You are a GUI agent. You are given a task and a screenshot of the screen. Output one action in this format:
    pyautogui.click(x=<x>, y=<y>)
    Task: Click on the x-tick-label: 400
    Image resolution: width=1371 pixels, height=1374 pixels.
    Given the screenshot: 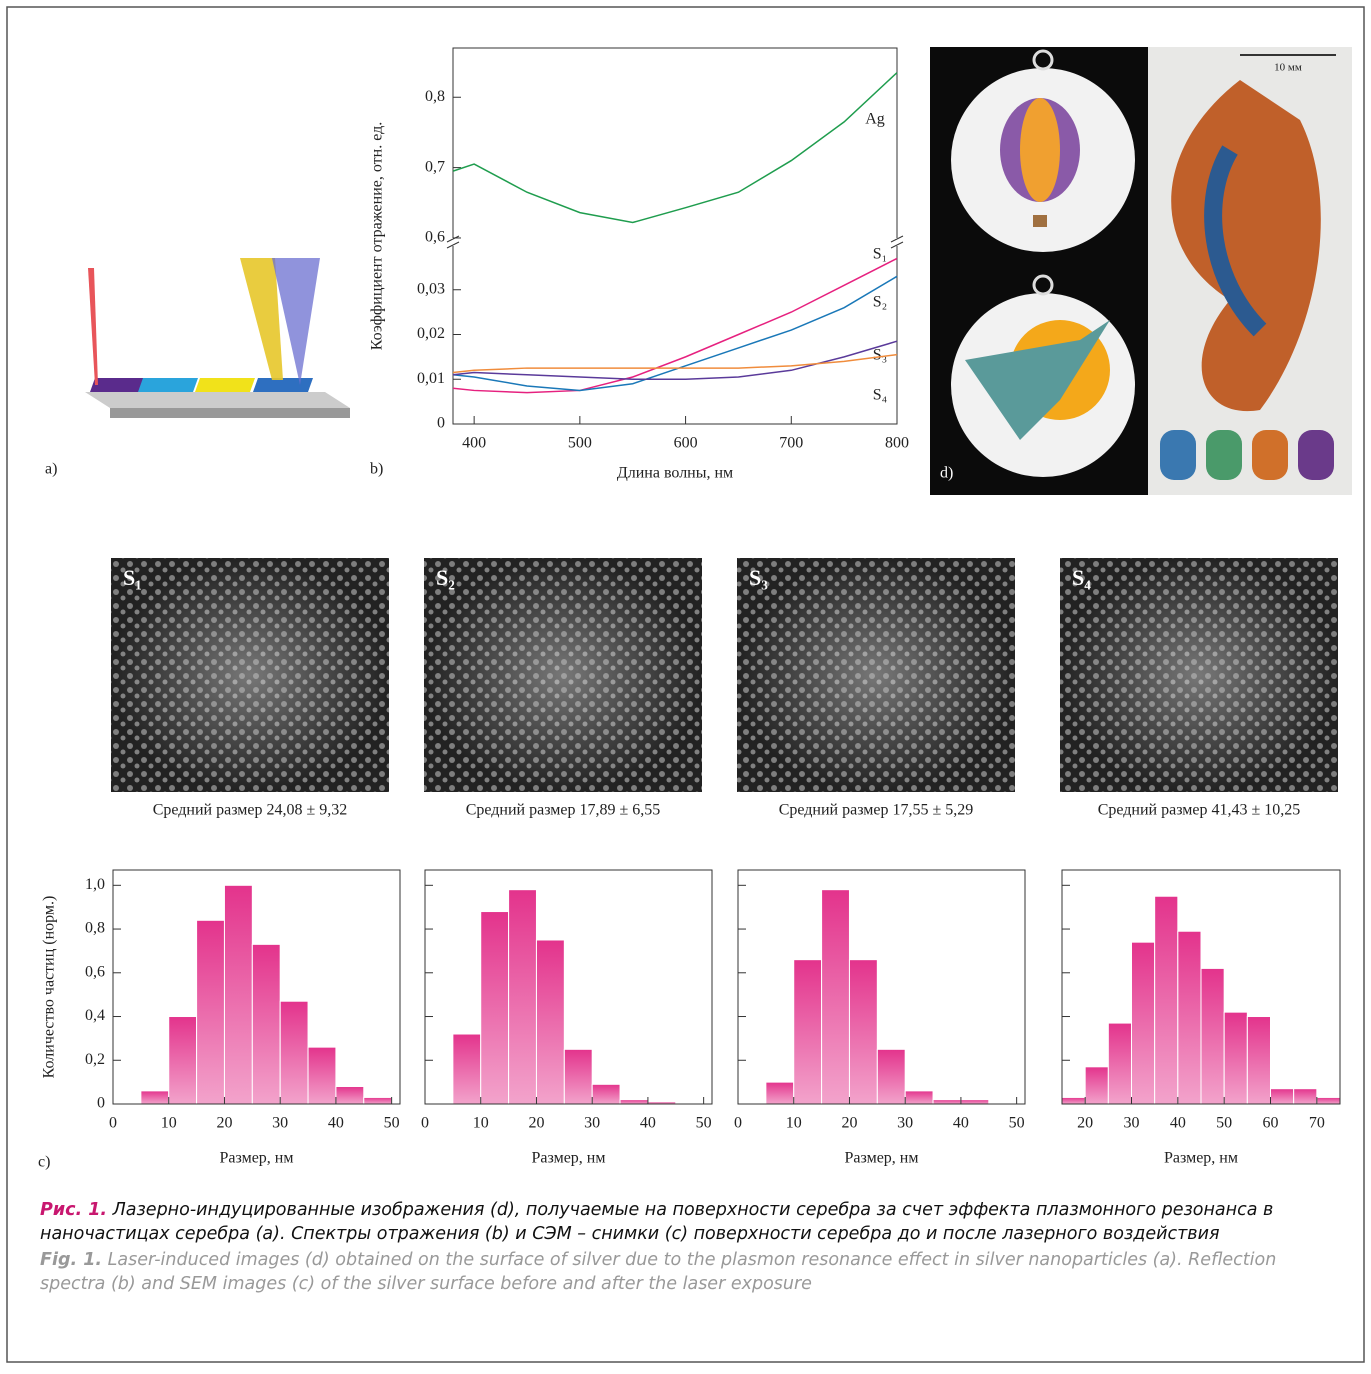 What is the action you would take?
    pyautogui.click(x=474, y=443)
    